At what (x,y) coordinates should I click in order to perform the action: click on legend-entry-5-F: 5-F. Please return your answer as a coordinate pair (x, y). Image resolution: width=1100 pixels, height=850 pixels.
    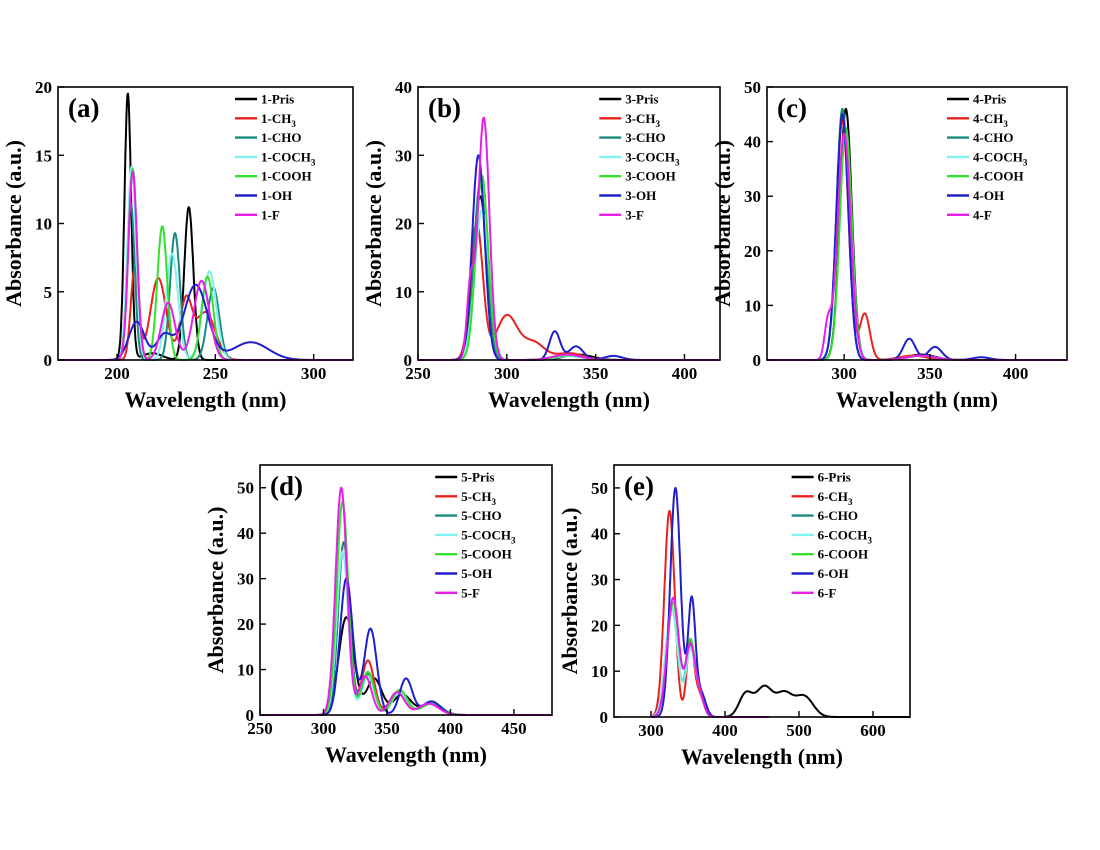
    Looking at the image, I should click on (457, 592).